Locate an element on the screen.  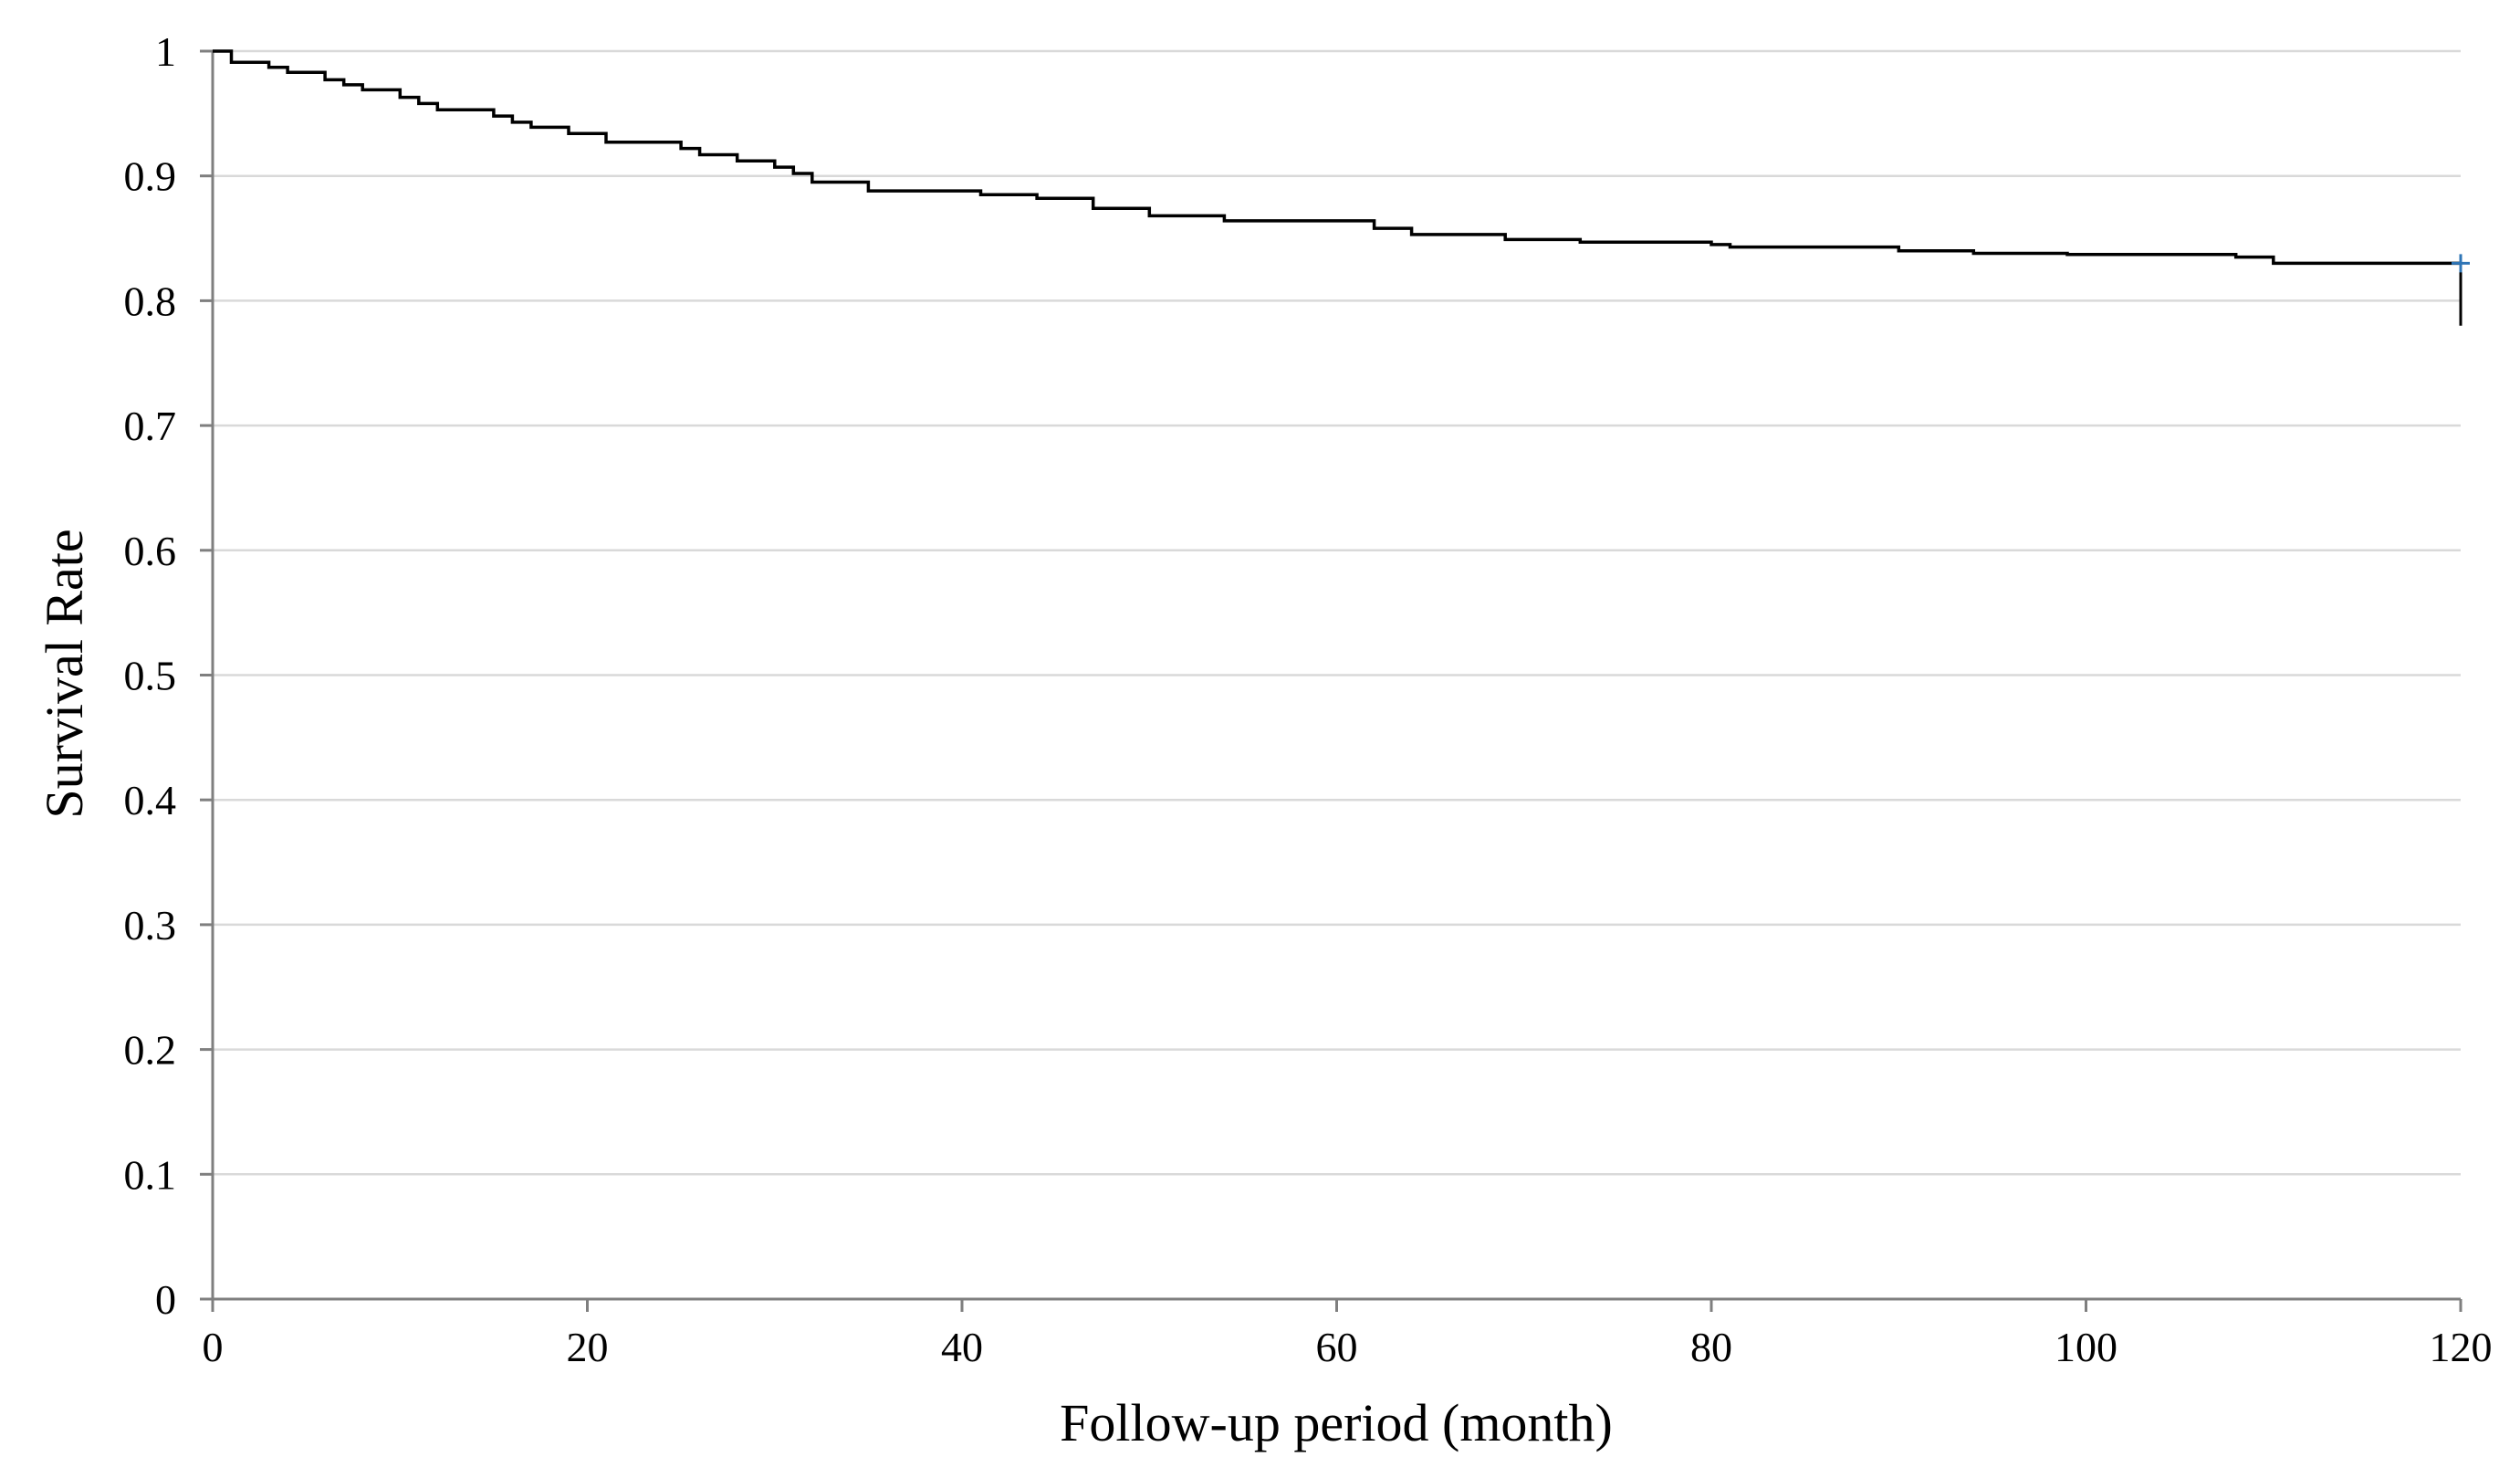
x-tick-labels: 0 20 40 60 80 100 120 is located at coordinates (1348, 1347).